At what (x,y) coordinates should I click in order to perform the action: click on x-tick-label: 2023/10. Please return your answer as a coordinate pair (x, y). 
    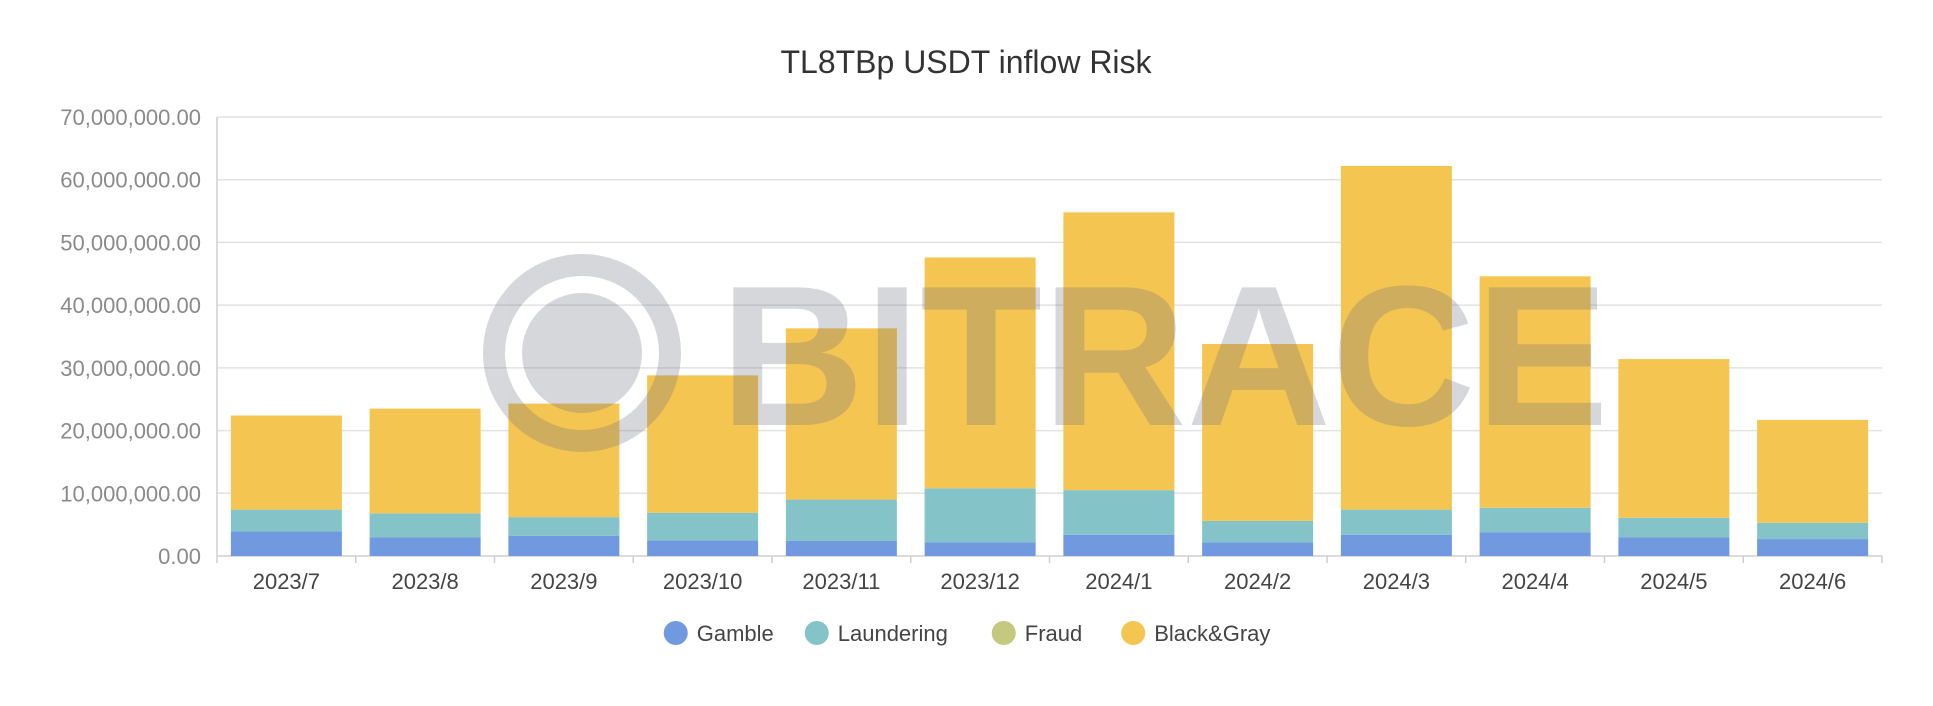
    Looking at the image, I should click on (703, 581).